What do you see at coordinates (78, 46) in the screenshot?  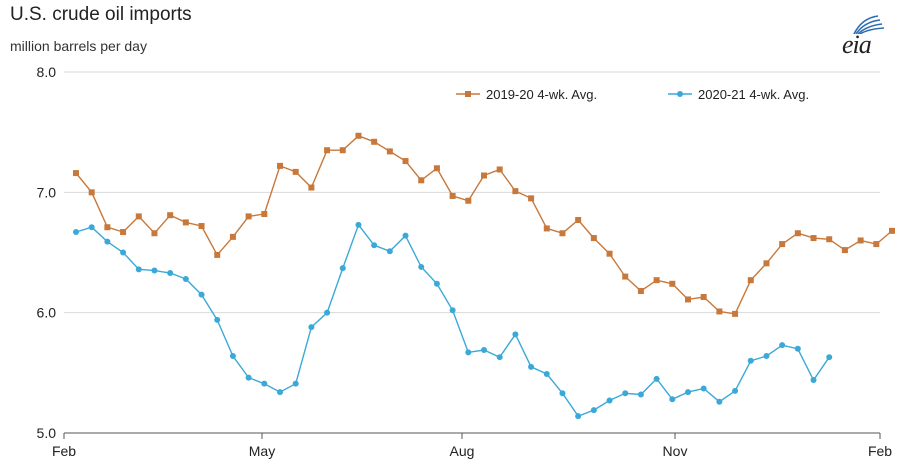 I see `y-axis-unit-label: million barrels per day` at bounding box center [78, 46].